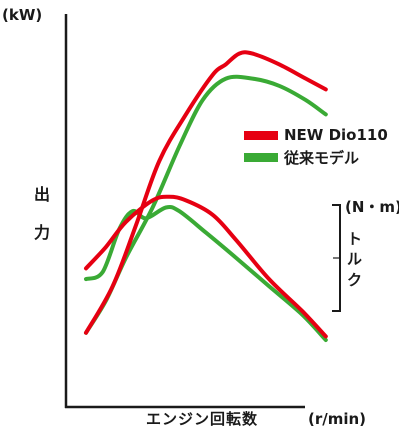 The height and width of the screenshot is (431, 399). I want to click on legend-item-new: NEW Dio110, so click(316, 135).